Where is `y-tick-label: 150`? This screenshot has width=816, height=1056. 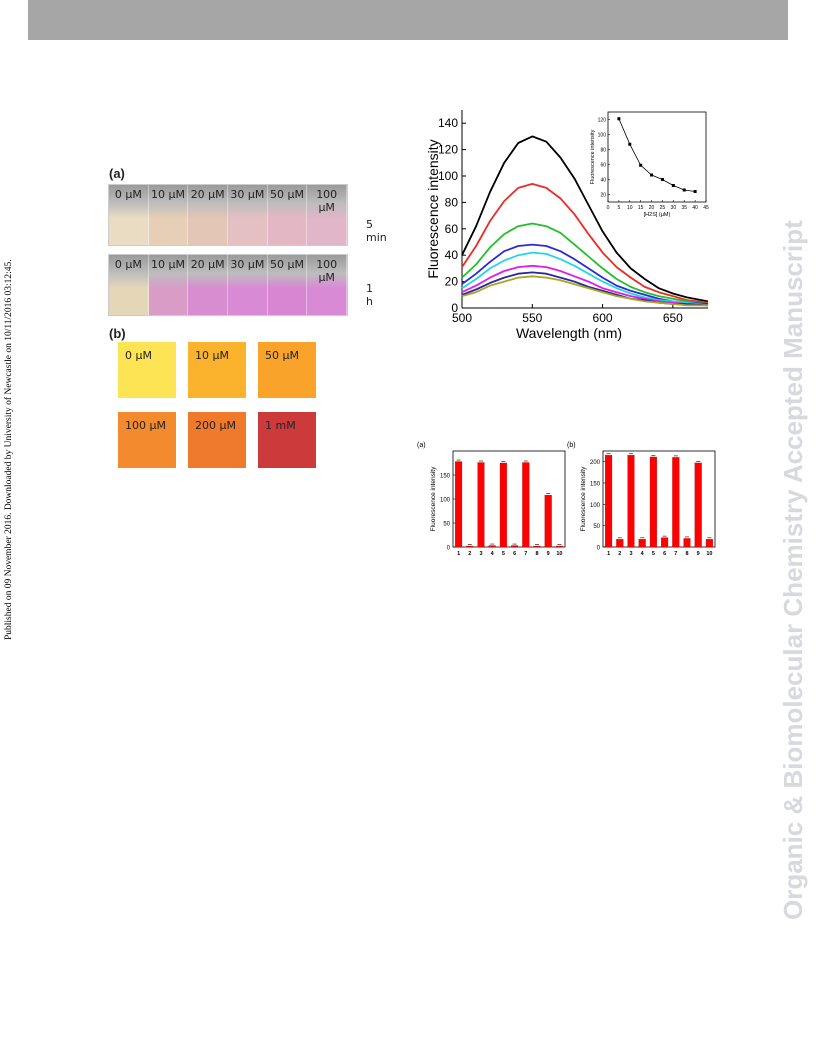
y-tick-label: 150 is located at coordinates (445, 477).